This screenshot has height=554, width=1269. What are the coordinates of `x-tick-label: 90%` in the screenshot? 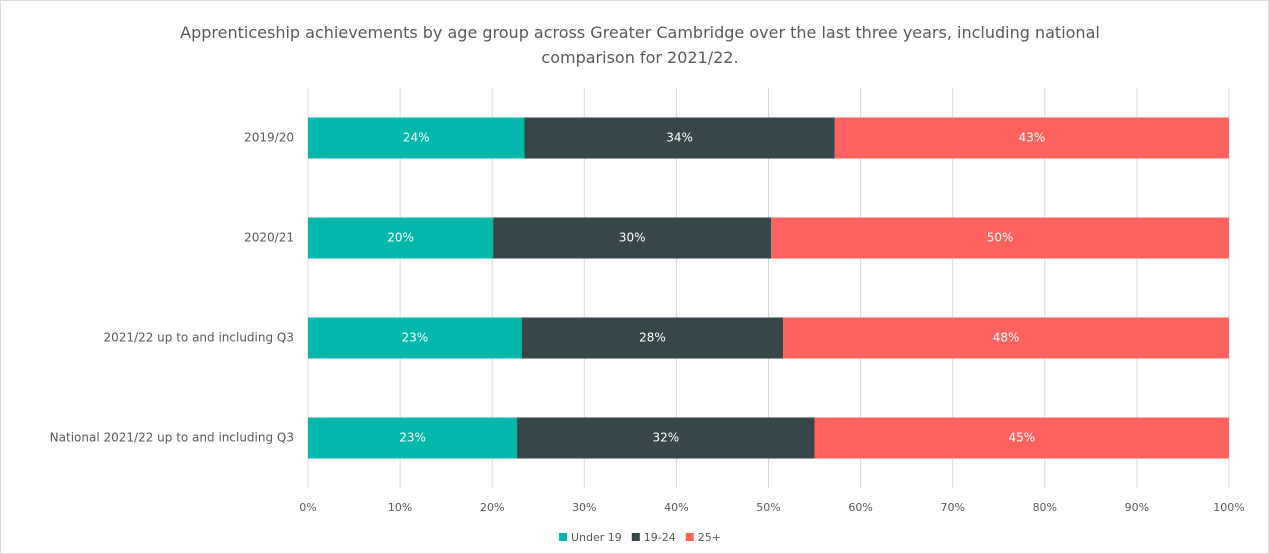 It's located at (1137, 507).